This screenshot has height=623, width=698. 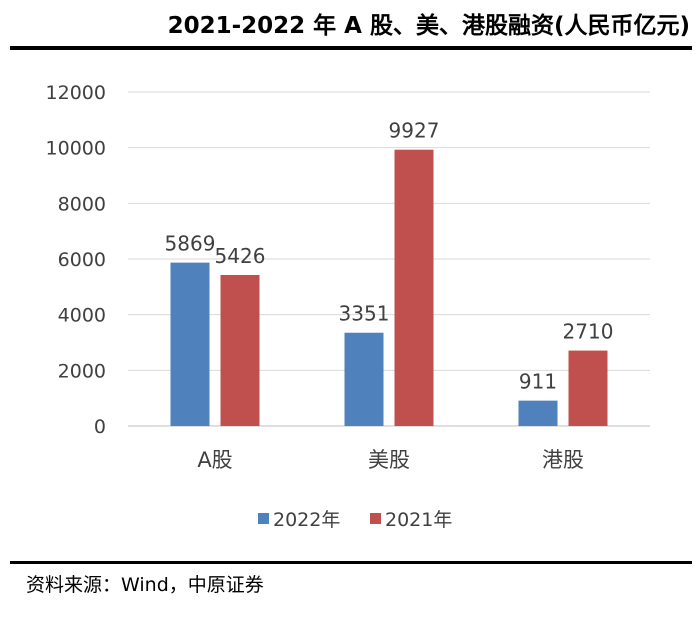 I want to click on data-label-0-0: 5869, so click(x=190, y=244).